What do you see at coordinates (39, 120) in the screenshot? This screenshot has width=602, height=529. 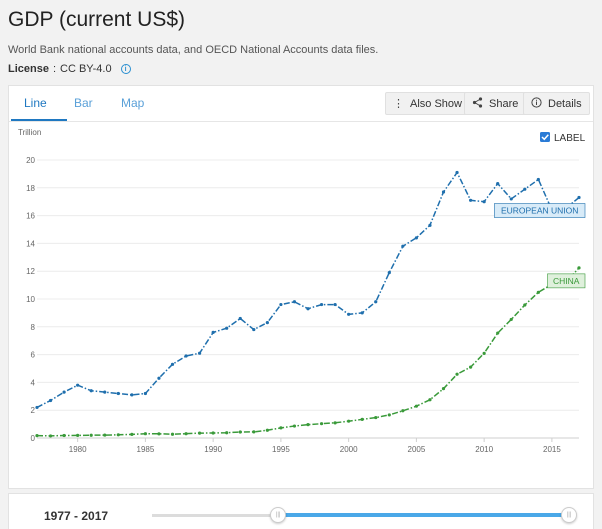 I see `active-tab-indicator` at bounding box center [39, 120].